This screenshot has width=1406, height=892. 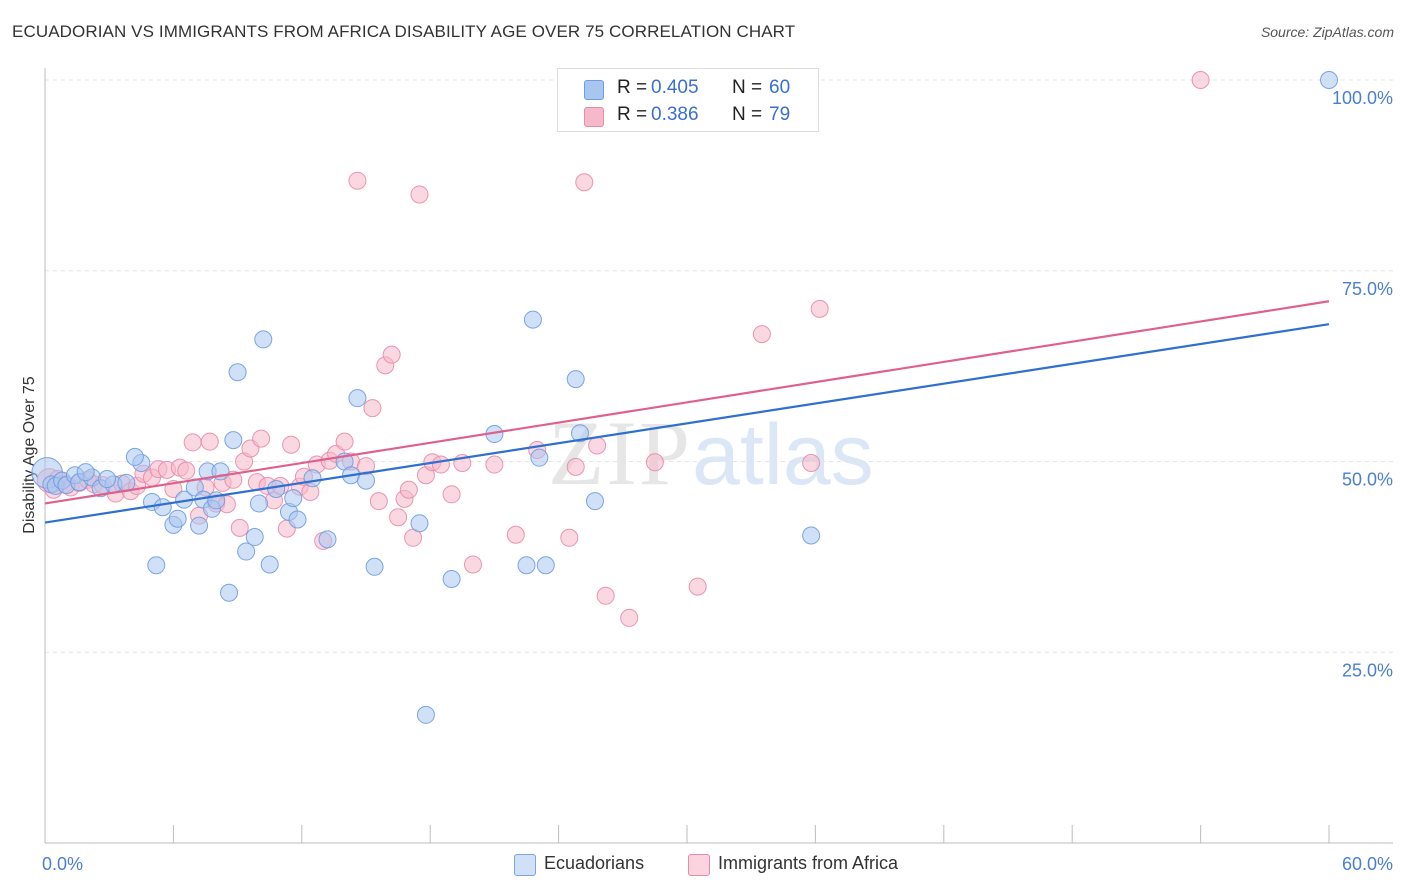 What do you see at coordinates (1367, 289) in the screenshot?
I see `y-tick-label: 75.0%` at bounding box center [1367, 289].